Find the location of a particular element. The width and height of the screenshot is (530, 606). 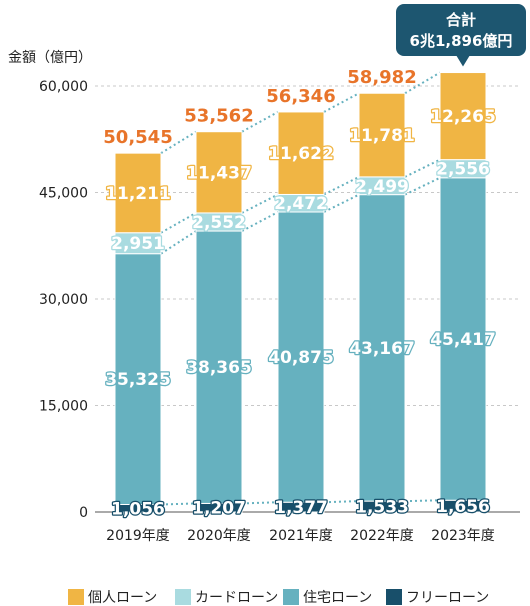

data-label-personal: 11,781 is located at coordinates (382, 136).